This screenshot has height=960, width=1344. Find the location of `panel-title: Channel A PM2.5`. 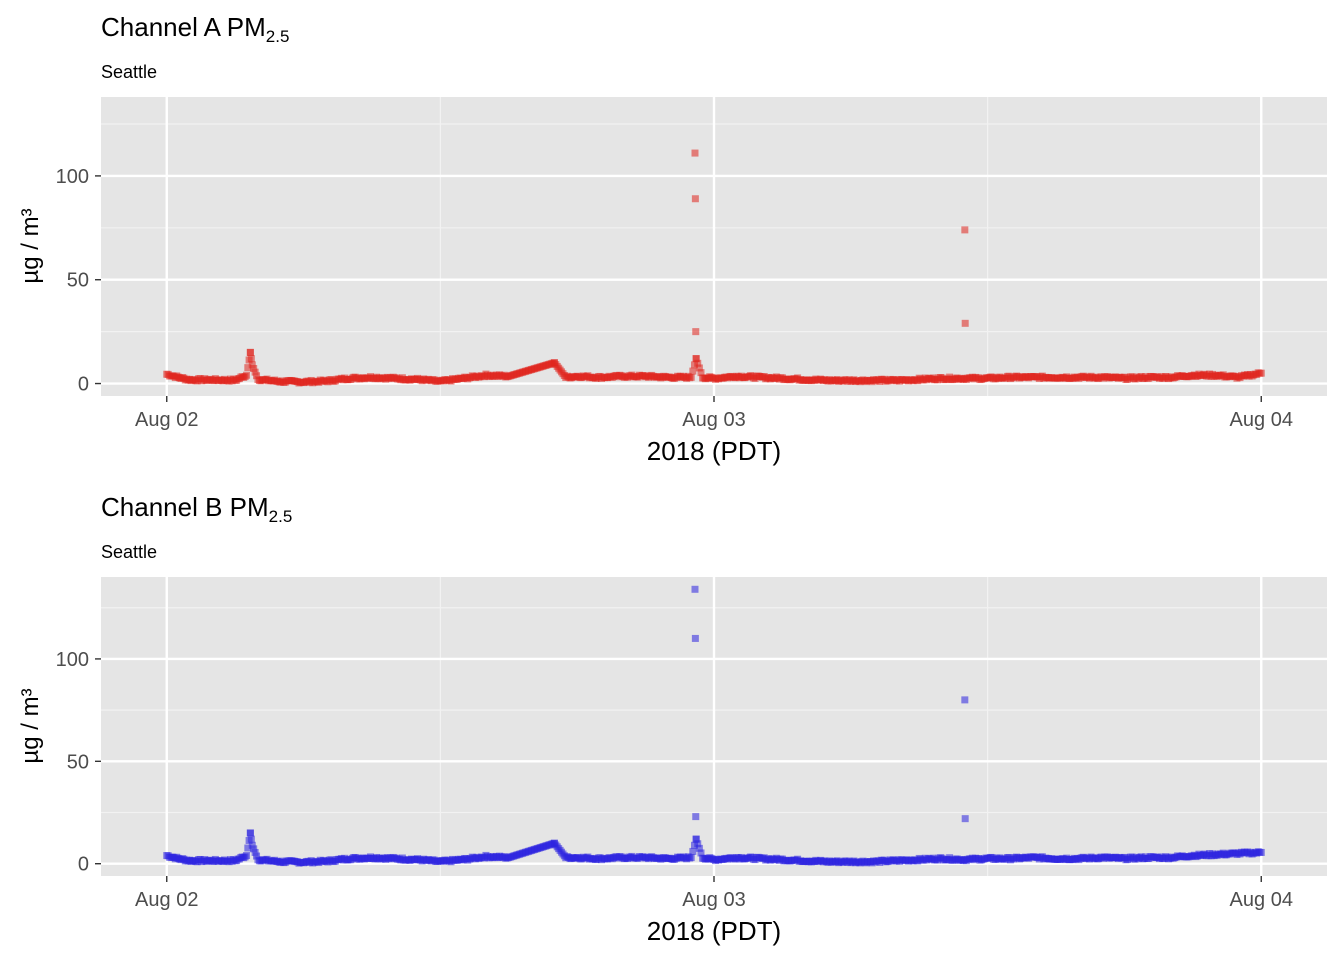

panel-title: Channel A PM2.5 is located at coordinates (195, 29).